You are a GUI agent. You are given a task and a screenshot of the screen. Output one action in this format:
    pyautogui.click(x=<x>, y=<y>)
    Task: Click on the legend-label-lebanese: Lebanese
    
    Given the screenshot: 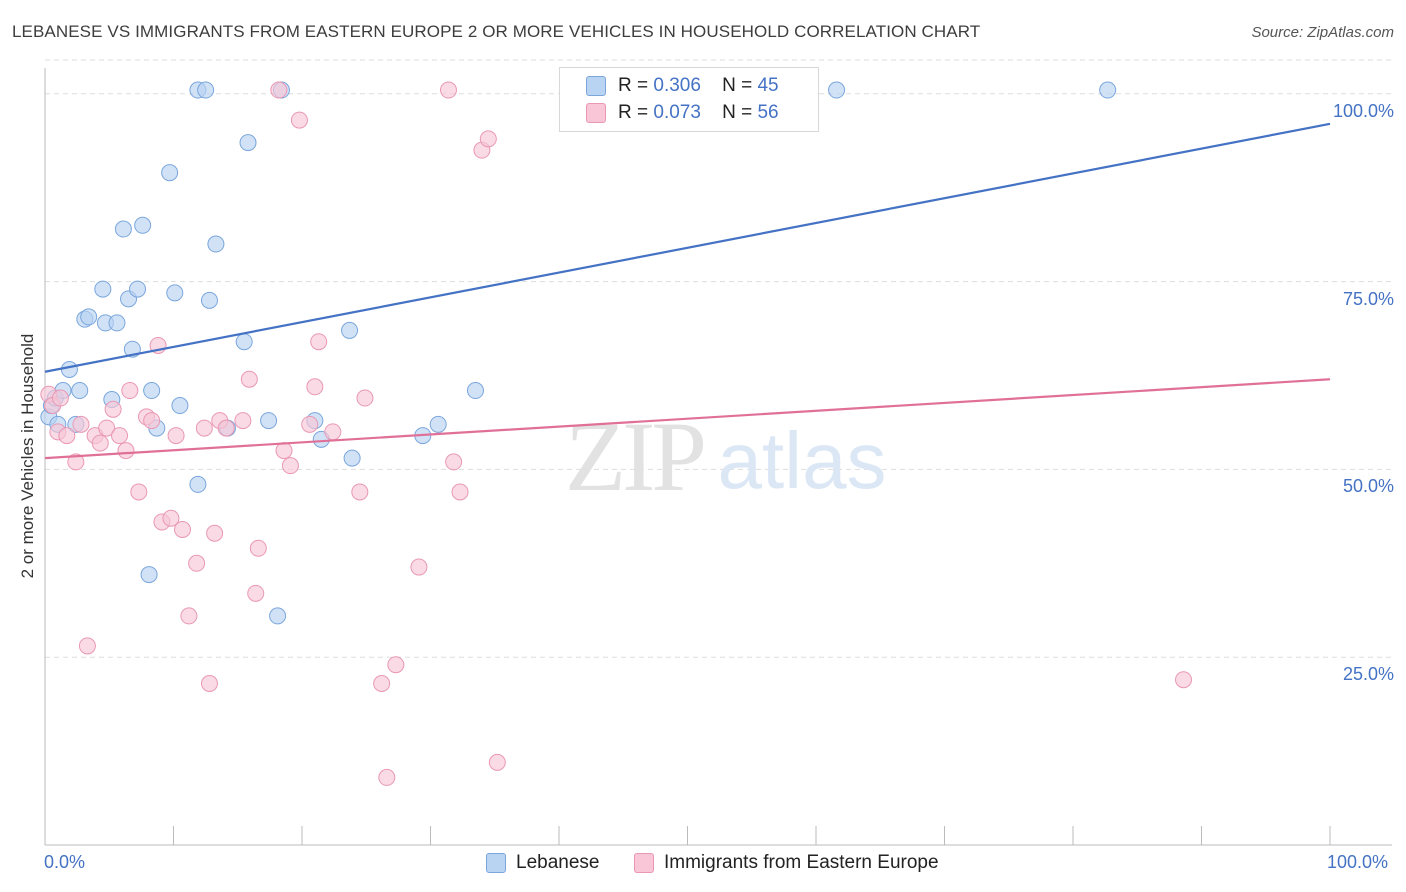 What is the action you would take?
    pyautogui.click(x=558, y=862)
    